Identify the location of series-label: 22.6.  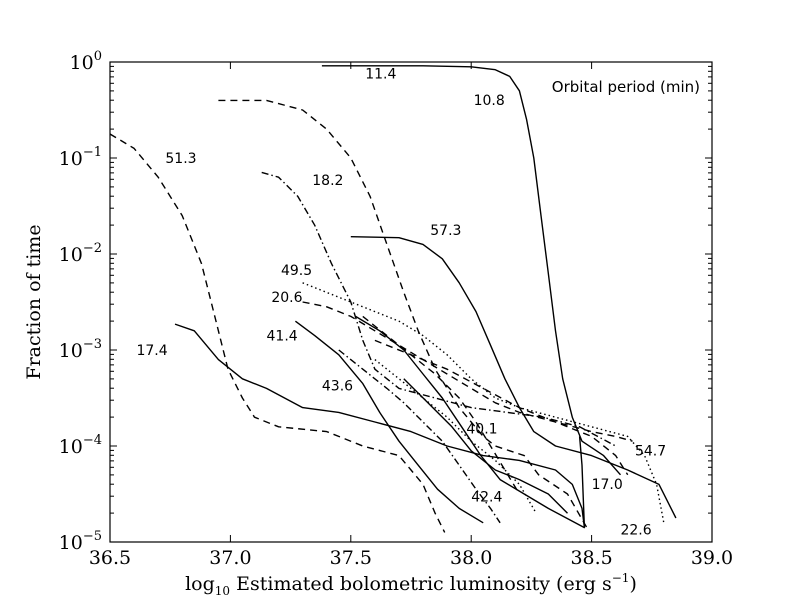
(635, 530).